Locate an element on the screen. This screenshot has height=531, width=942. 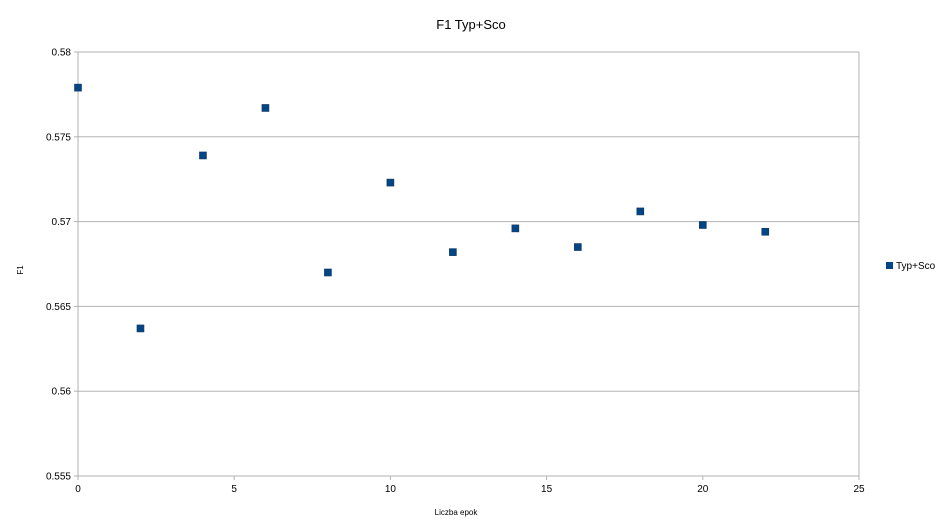
x-tick-label: 15 is located at coordinates (547, 489).